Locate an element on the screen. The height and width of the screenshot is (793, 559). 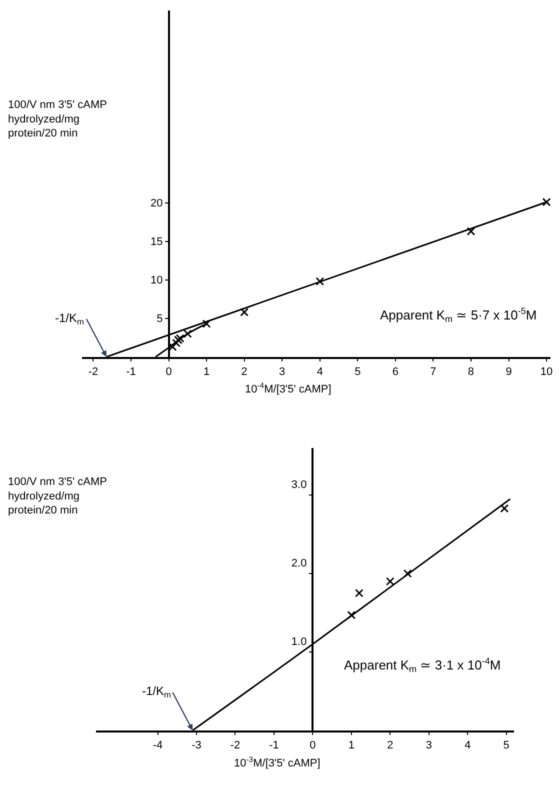
y-tick-label: 10 is located at coordinates (156, 280).